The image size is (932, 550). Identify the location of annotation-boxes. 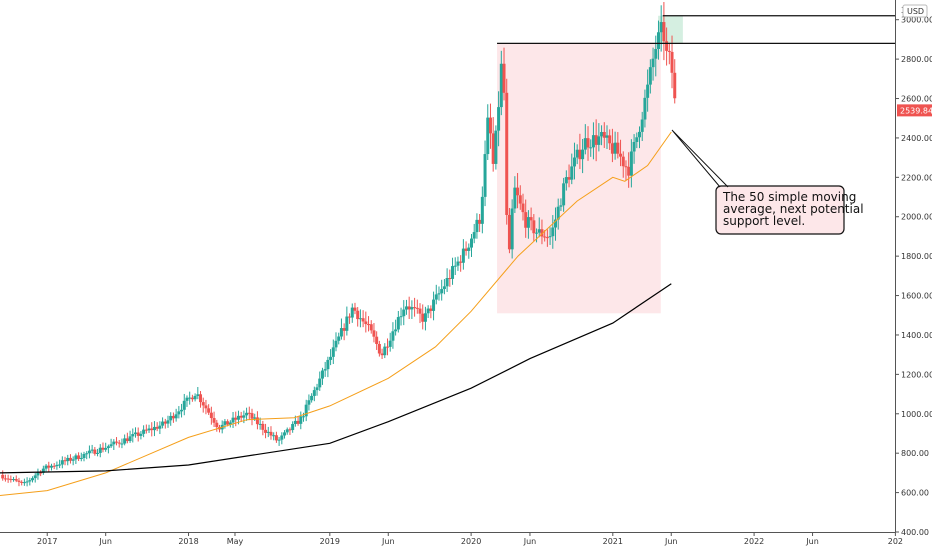
(590, 164).